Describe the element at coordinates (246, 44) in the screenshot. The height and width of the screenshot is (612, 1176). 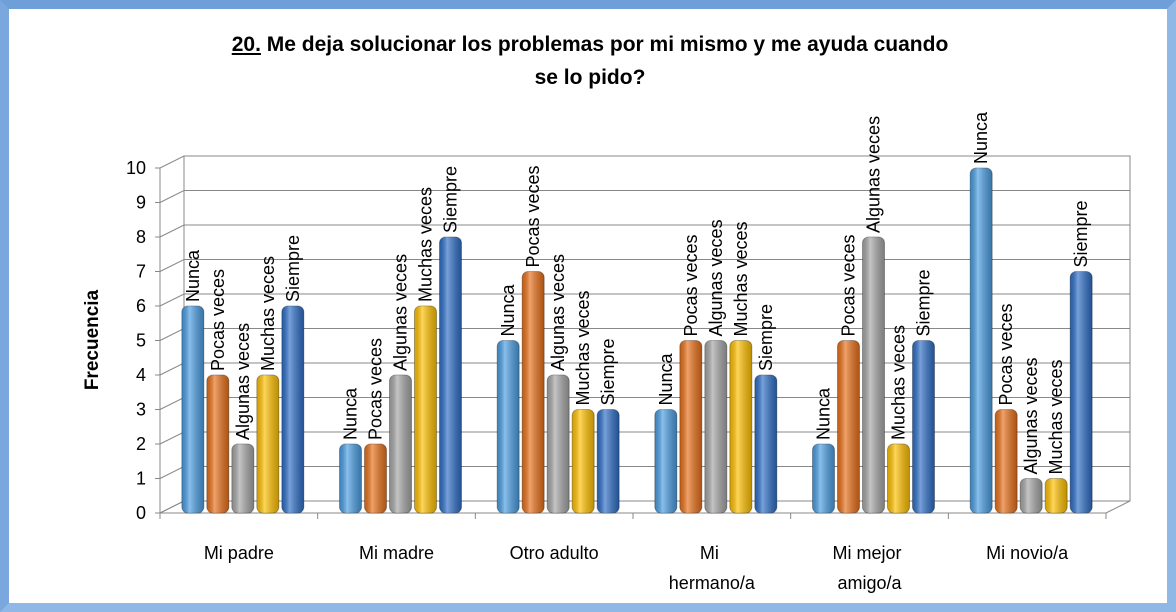
I see `title-number: 20.` at that location.